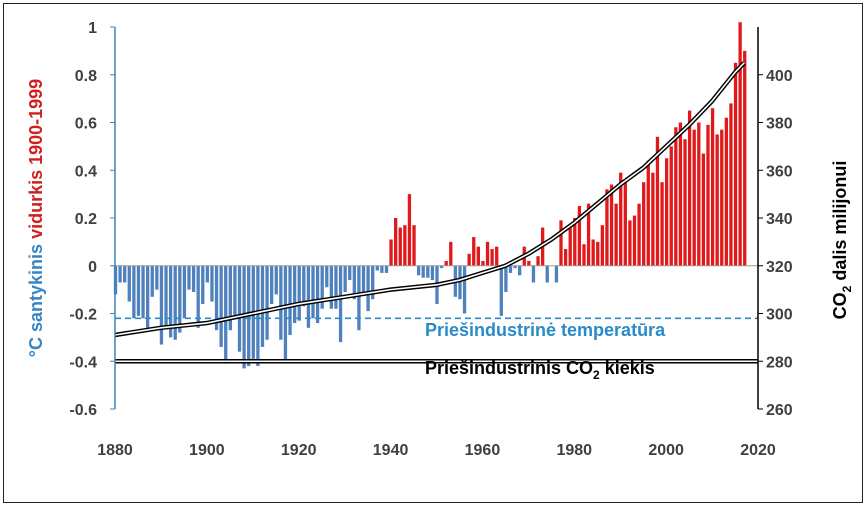 The height and width of the screenshot is (507, 868). What do you see at coordinates (373, 282) in the screenshot?
I see `temperature-bar-1936` at bounding box center [373, 282].